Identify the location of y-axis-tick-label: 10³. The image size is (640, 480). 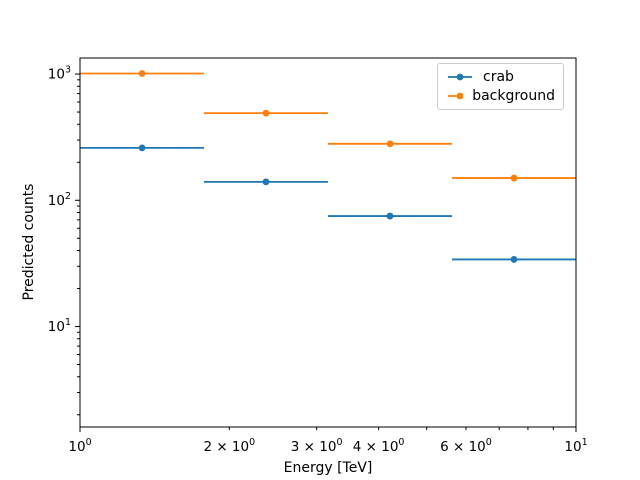
(59, 74).